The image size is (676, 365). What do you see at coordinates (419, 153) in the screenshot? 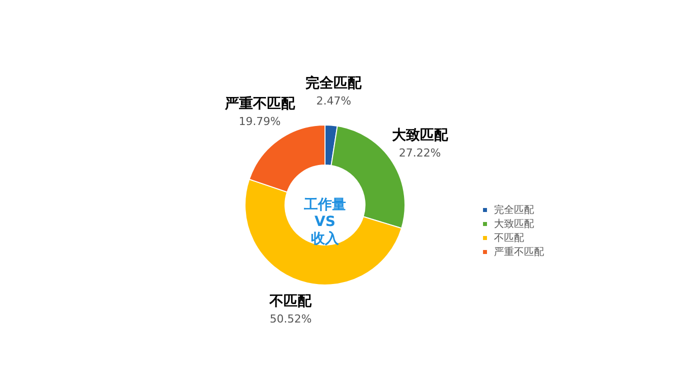
I see `data-label: 27.22%` at bounding box center [419, 153].